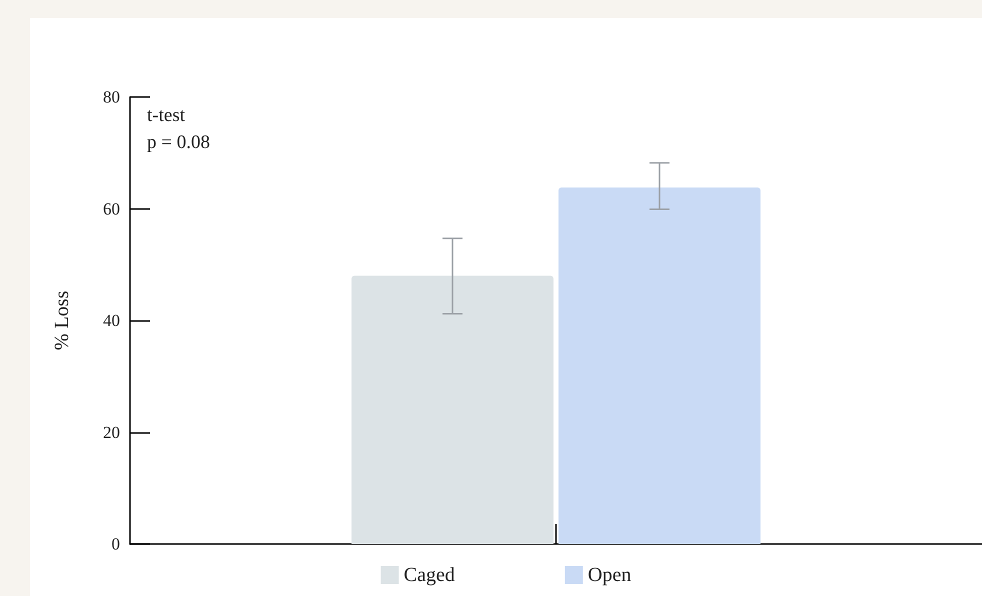 This screenshot has height=596, width=982. What do you see at coordinates (111, 208) in the screenshot?
I see `y-tick-label: 60` at bounding box center [111, 208].